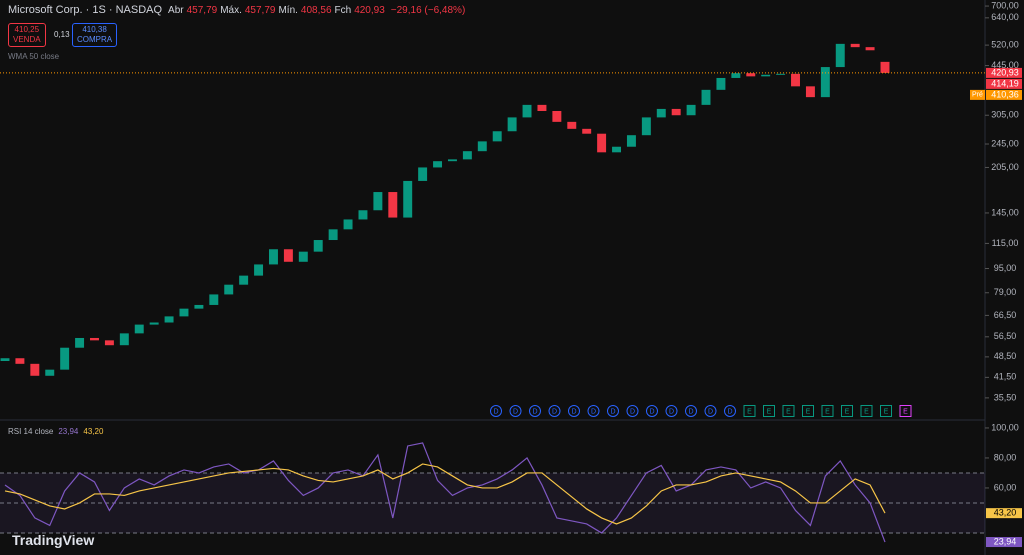  What do you see at coordinates (288, 10) in the screenshot?
I see `ohlc-key: Mín.` at bounding box center [288, 10].